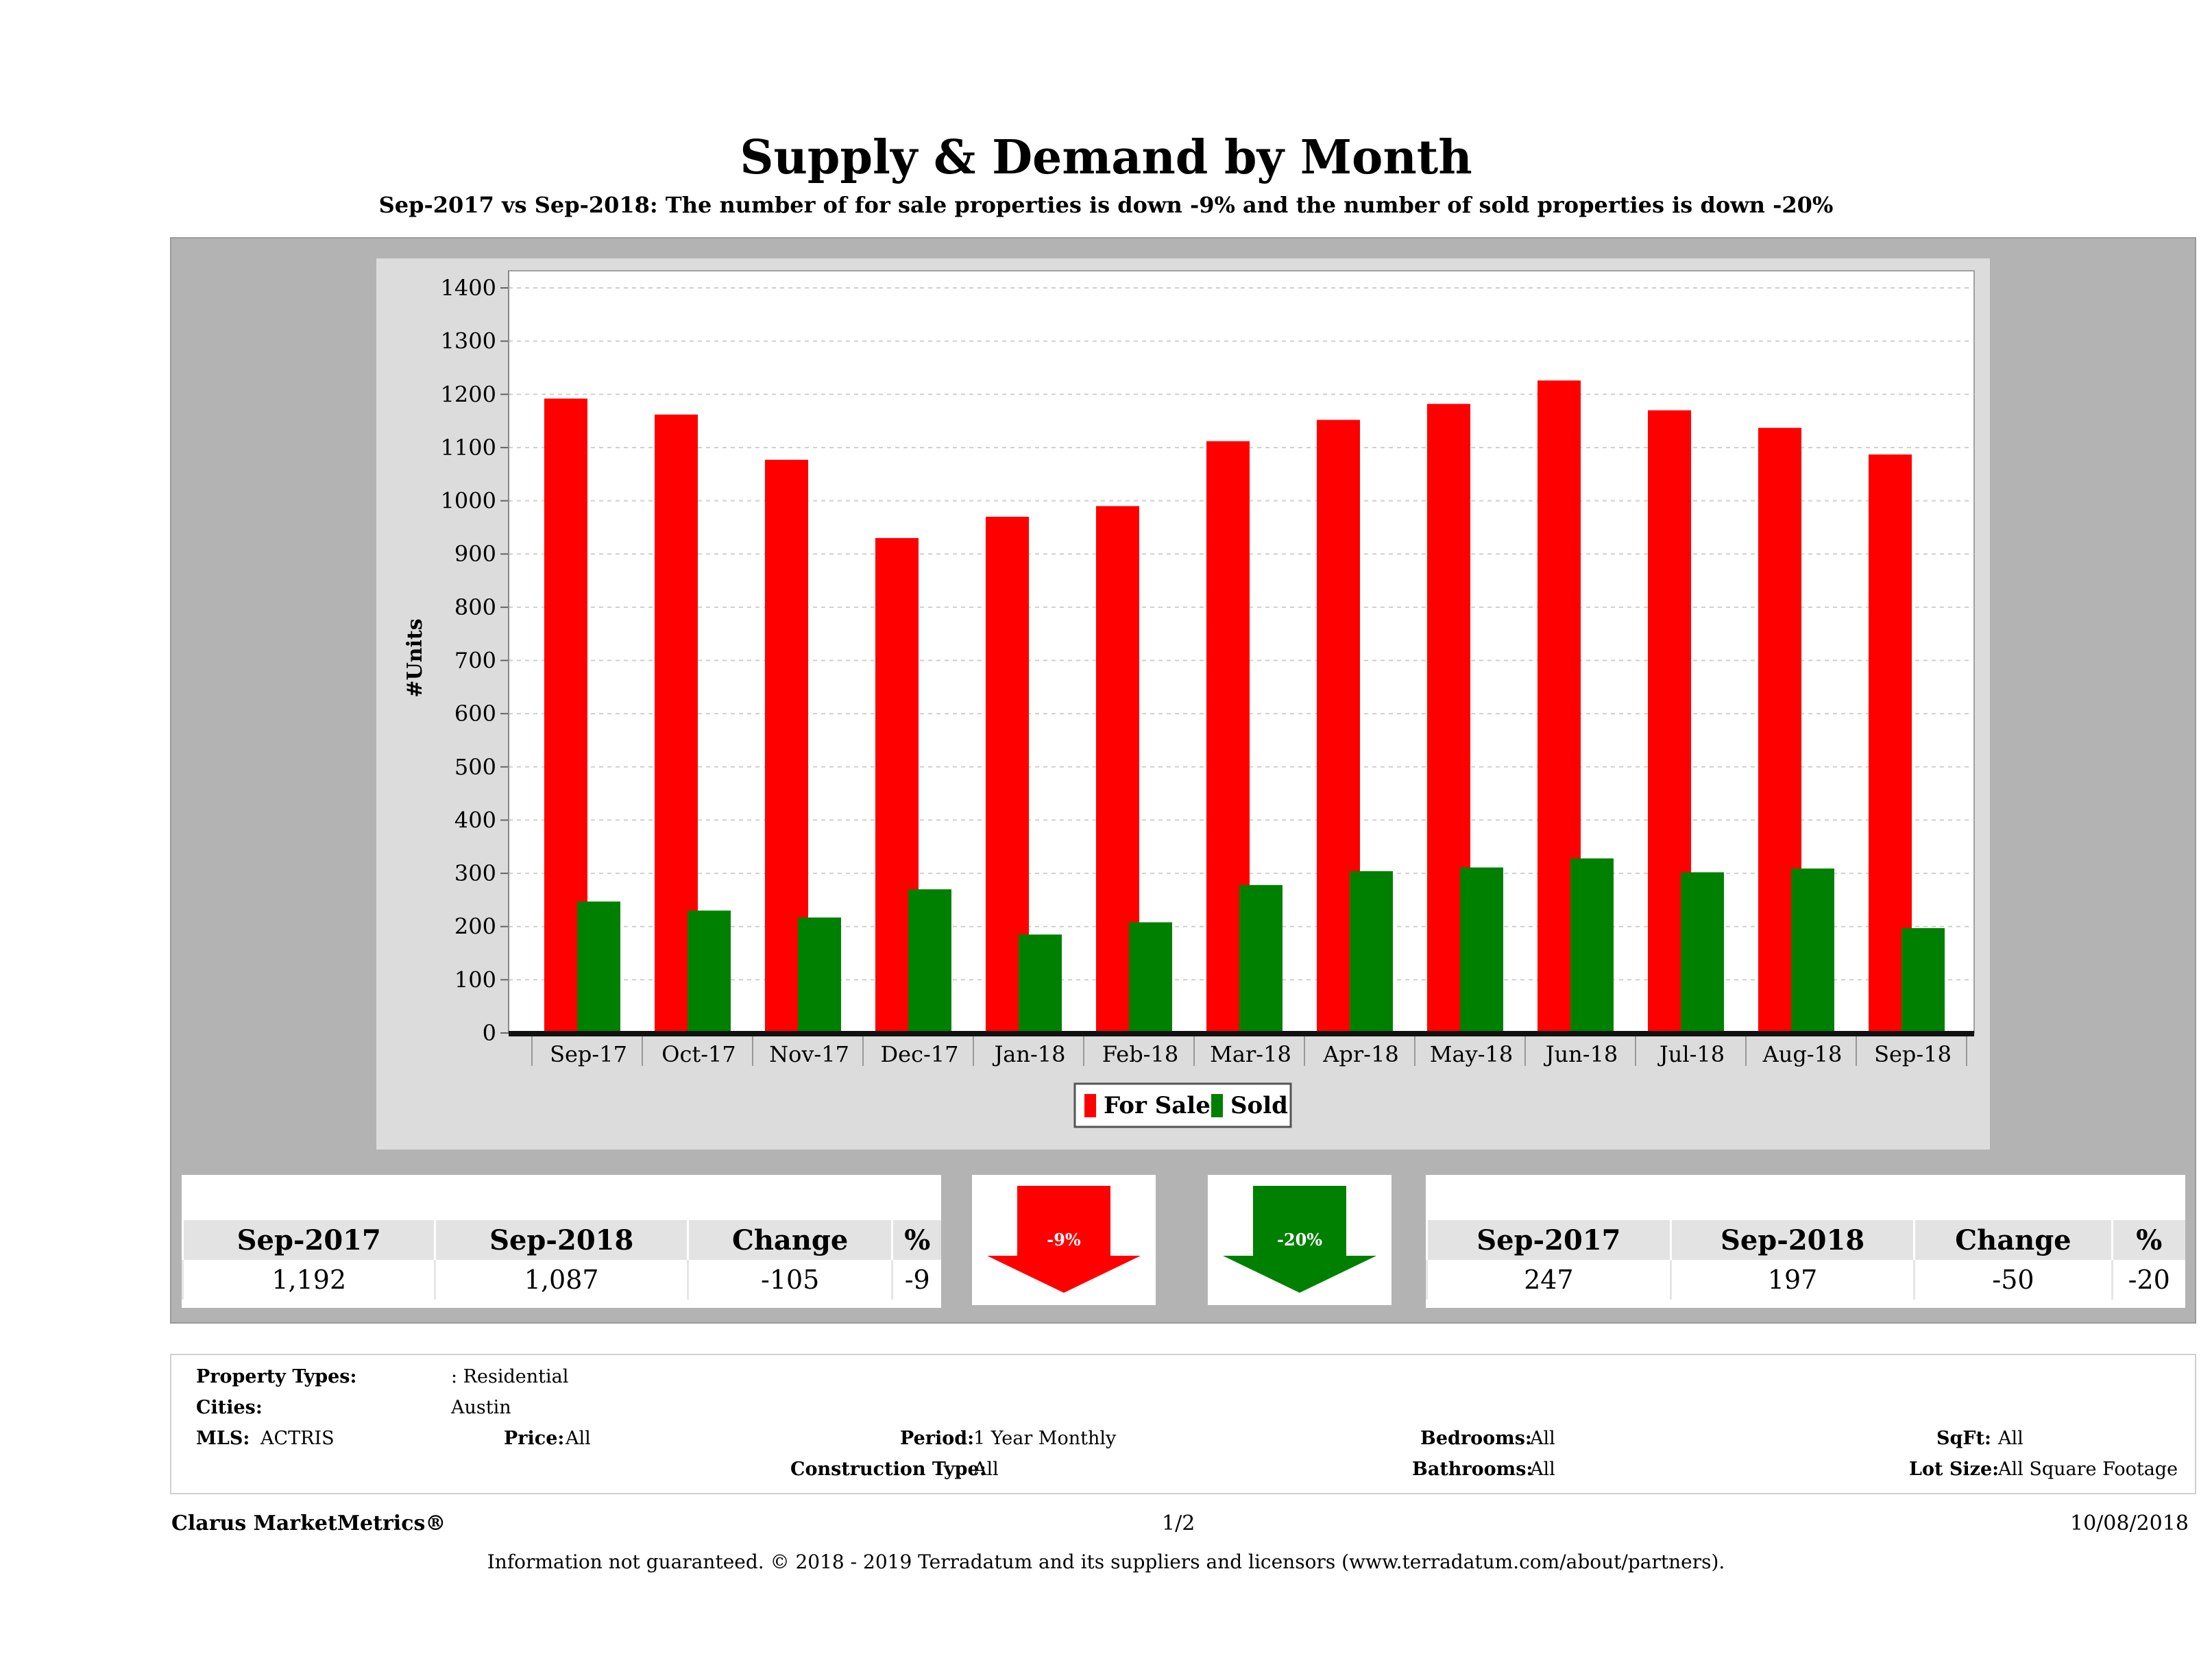 The width and height of the screenshot is (2212, 1678). I want to click on x-tick-label: Nov-17, so click(809, 1054).